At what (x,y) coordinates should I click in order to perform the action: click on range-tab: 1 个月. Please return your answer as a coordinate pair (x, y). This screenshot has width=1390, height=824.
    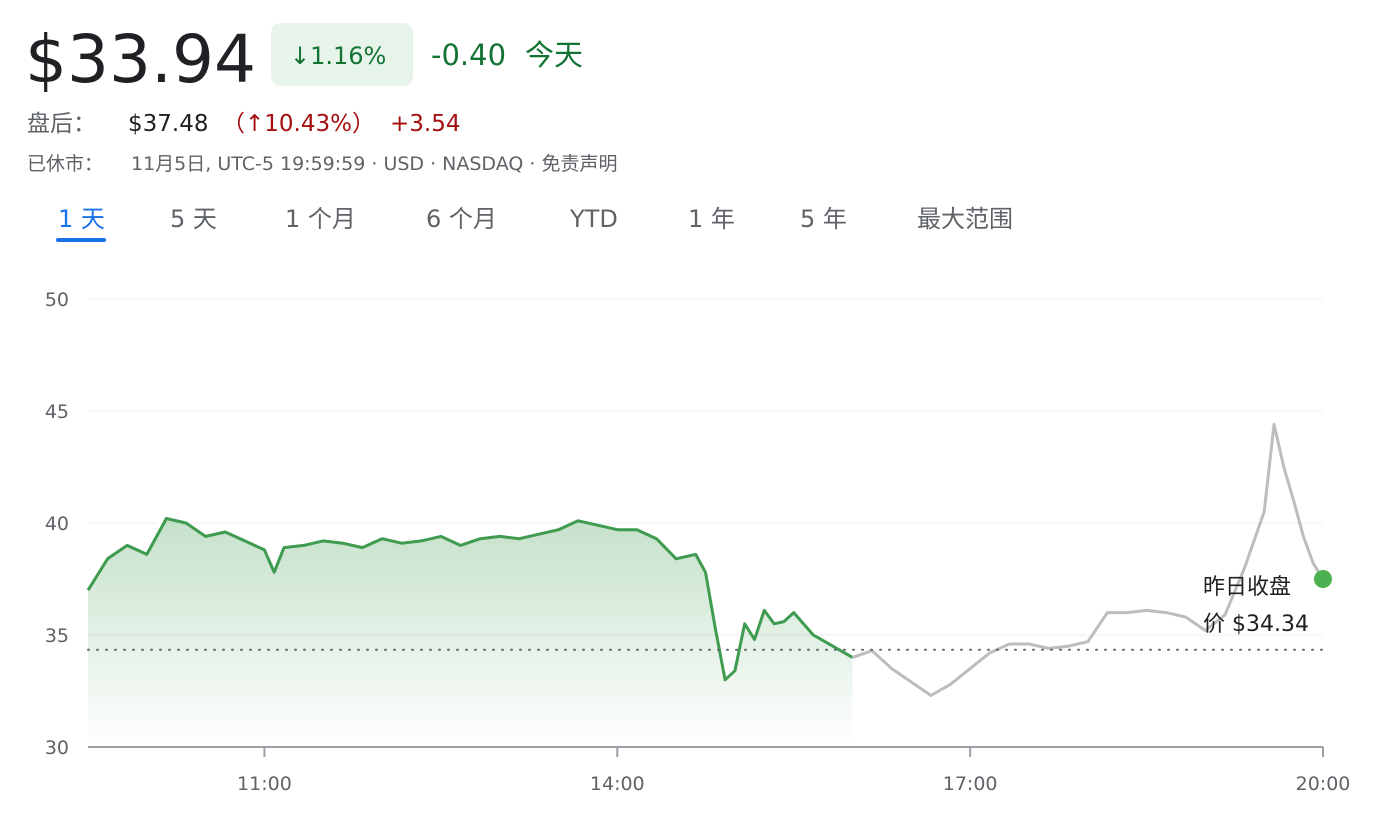
    Looking at the image, I should click on (320, 219).